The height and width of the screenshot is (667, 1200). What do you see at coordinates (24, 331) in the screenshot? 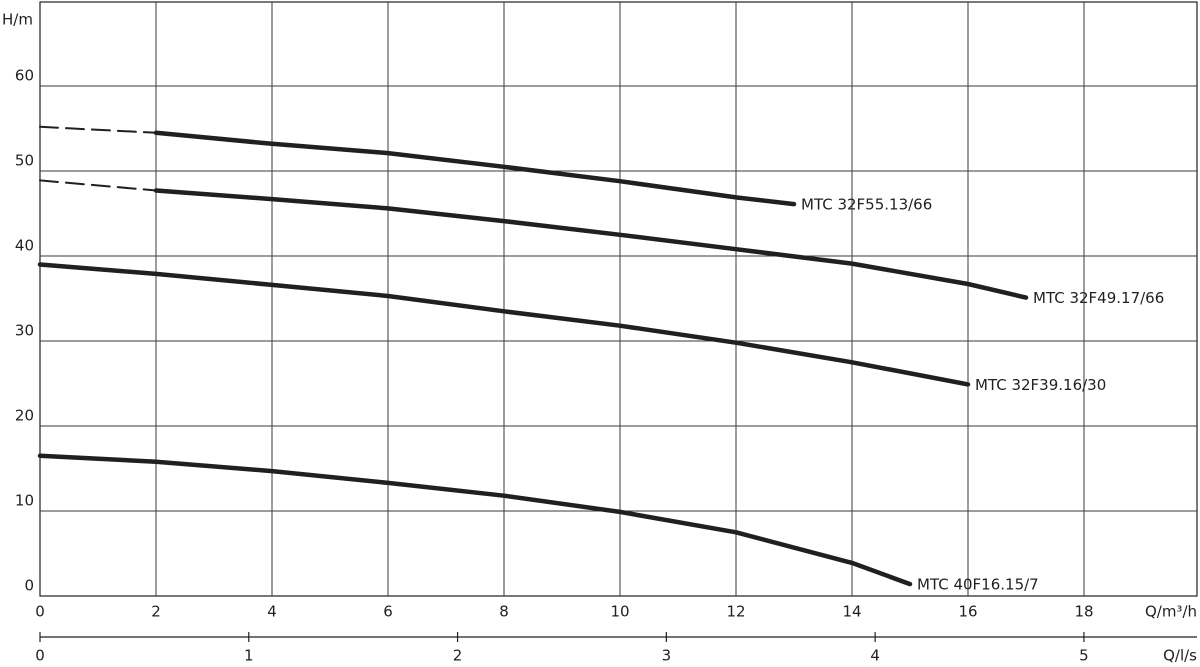
I see `y-tick-label: 30` at bounding box center [24, 331].